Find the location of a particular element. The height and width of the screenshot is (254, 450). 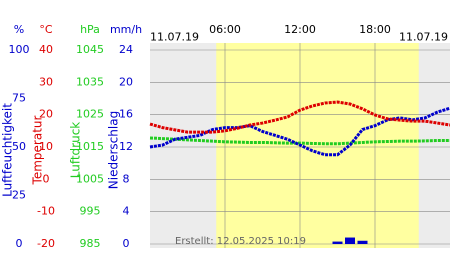

y-tick-label: 1015 is located at coordinates (90, 146).